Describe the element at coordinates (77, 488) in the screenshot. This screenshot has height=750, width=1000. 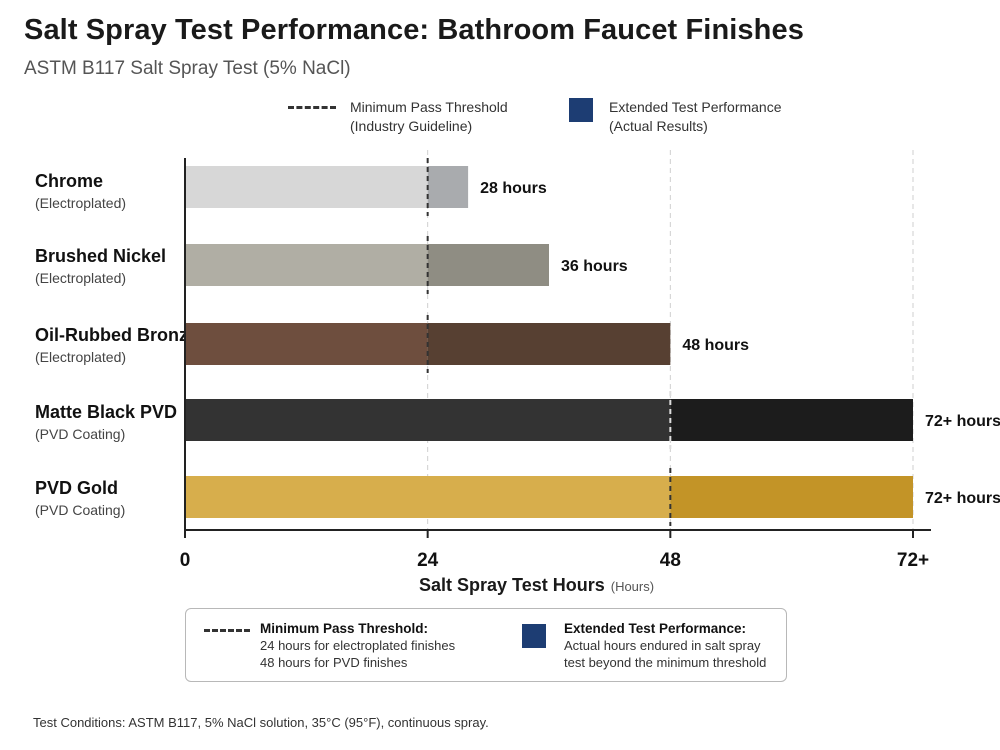
I see `category-name: PVD Gold` at that location.